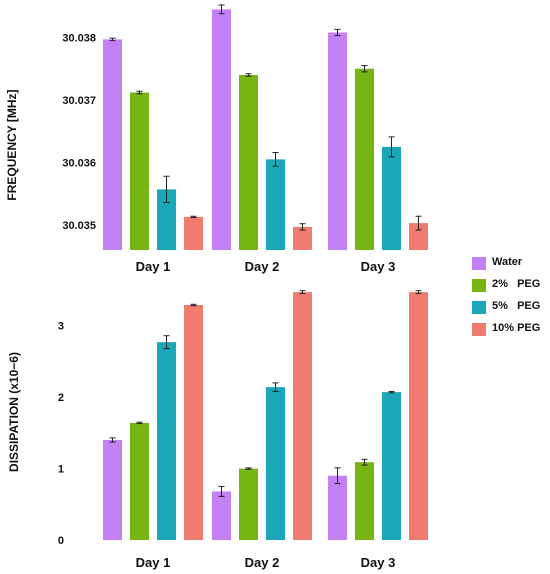 Image resolution: width=550 pixels, height=574 pixels. What do you see at coordinates (262, 562) in the screenshot?
I see `dissipation-category-label: Day 2` at bounding box center [262, 562].